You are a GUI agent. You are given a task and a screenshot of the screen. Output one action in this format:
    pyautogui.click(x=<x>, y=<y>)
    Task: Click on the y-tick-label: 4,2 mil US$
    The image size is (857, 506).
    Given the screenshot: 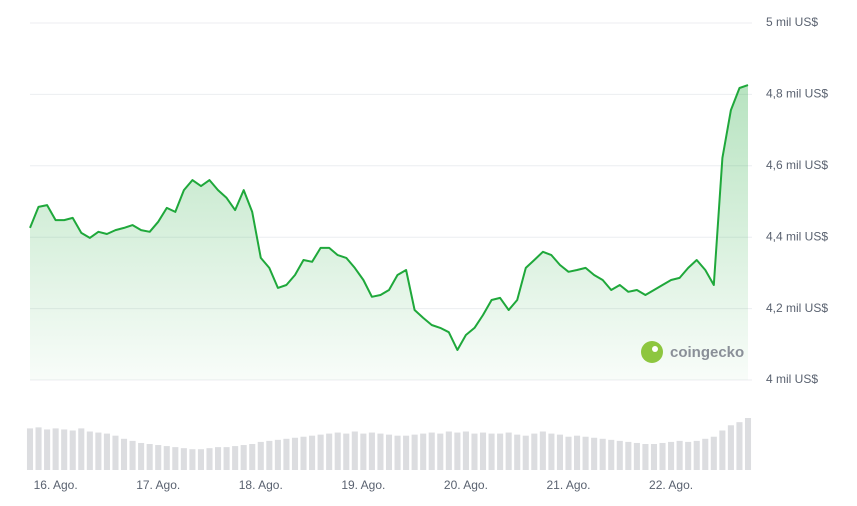 What is the action you would take?
    pyautogui.click(x=797, y=308)
    